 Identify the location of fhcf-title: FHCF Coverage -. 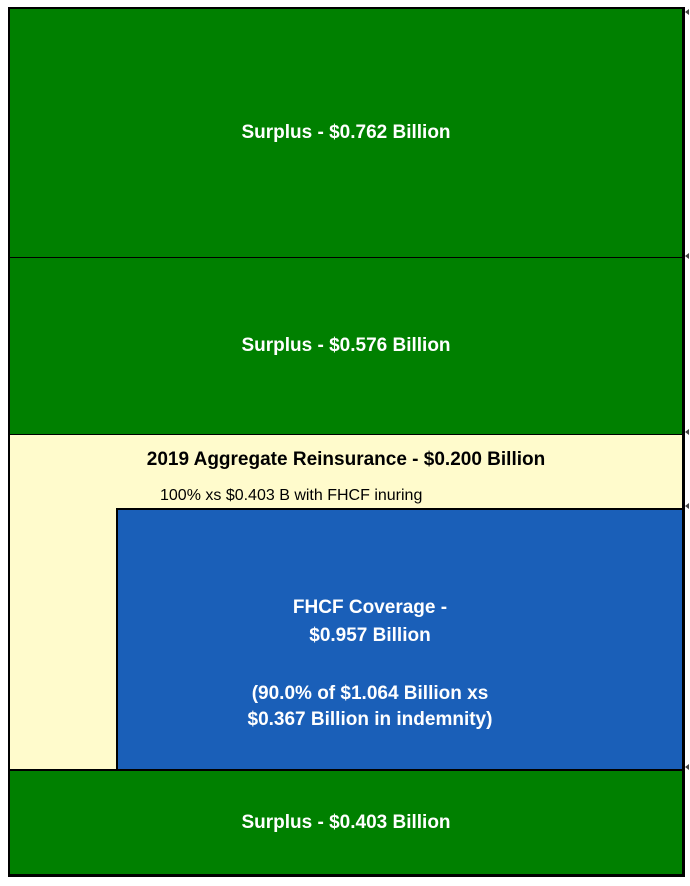
(370, 607).